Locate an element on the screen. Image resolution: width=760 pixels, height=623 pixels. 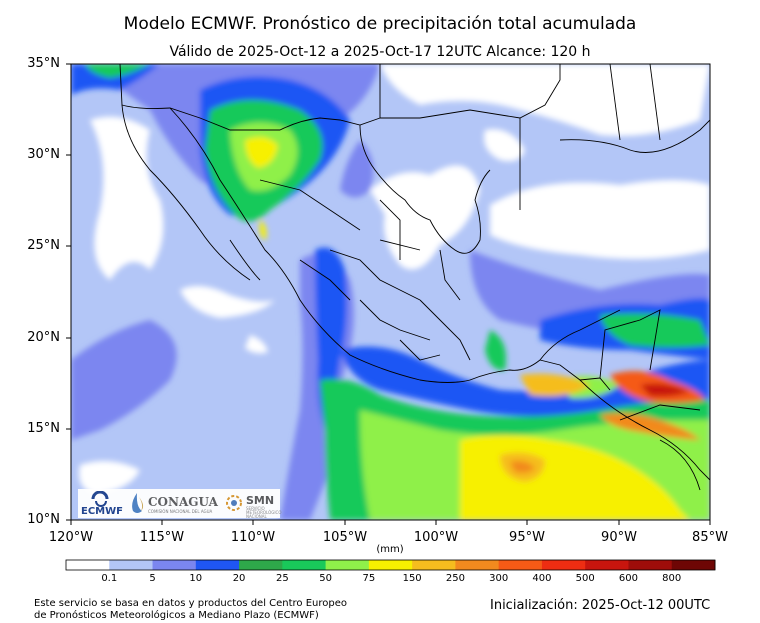
colorbar is located at coordinates (391, 565).